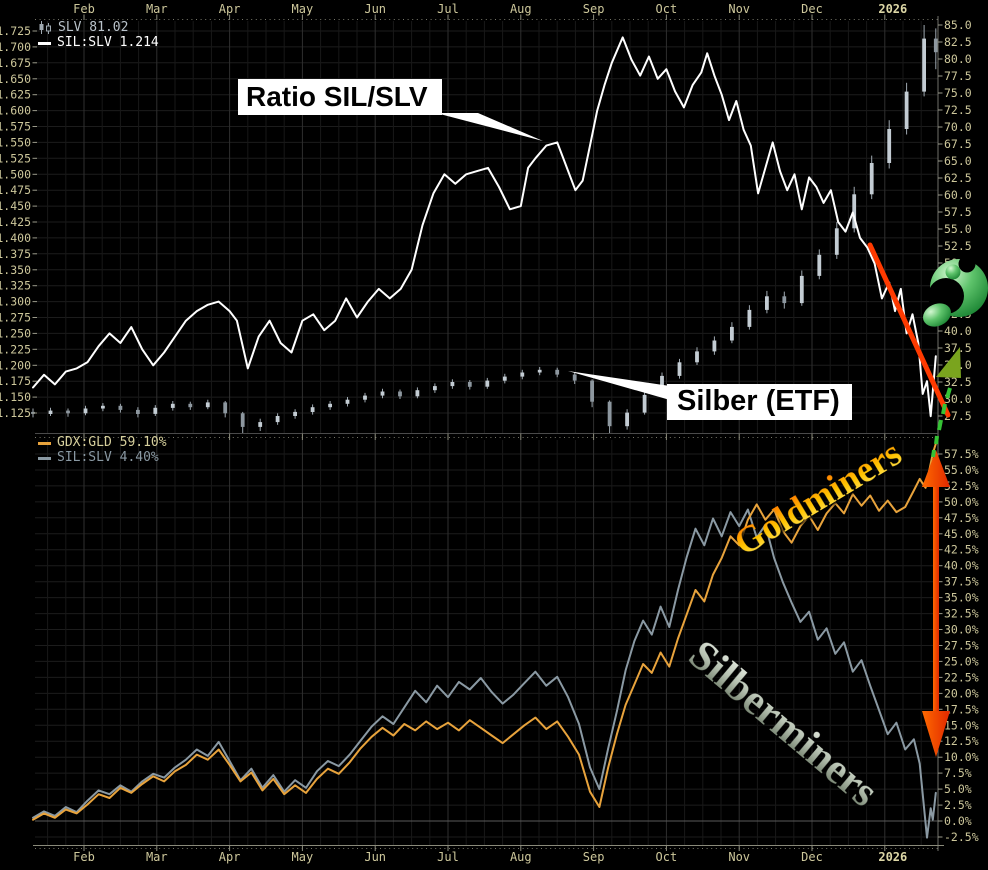  I want to click on svg-text: 57.5%, so click(961, 454).